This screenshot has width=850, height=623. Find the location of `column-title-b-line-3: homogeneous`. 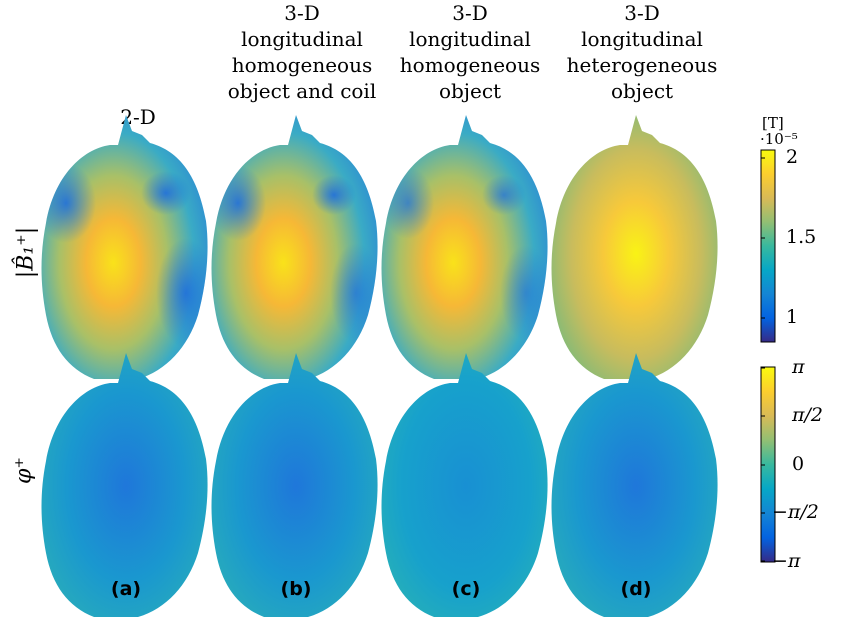

column-title-b-line-3: homogeneous is located at coordinates (302, 65).